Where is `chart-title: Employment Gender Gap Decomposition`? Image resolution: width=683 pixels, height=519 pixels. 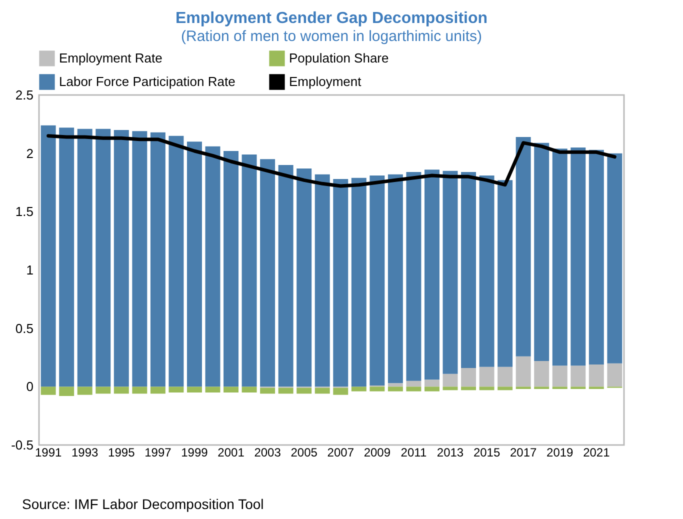 chart-title: Employment Gender Gap Decomposition is located at coordinates (331, 18).